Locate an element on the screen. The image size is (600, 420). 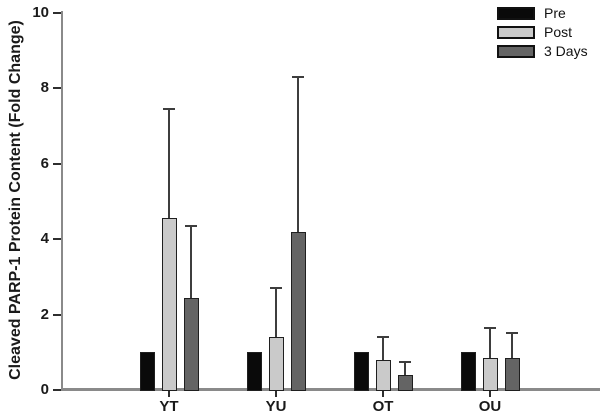
error-bar-post-yt is located at coordinates (169, 163).